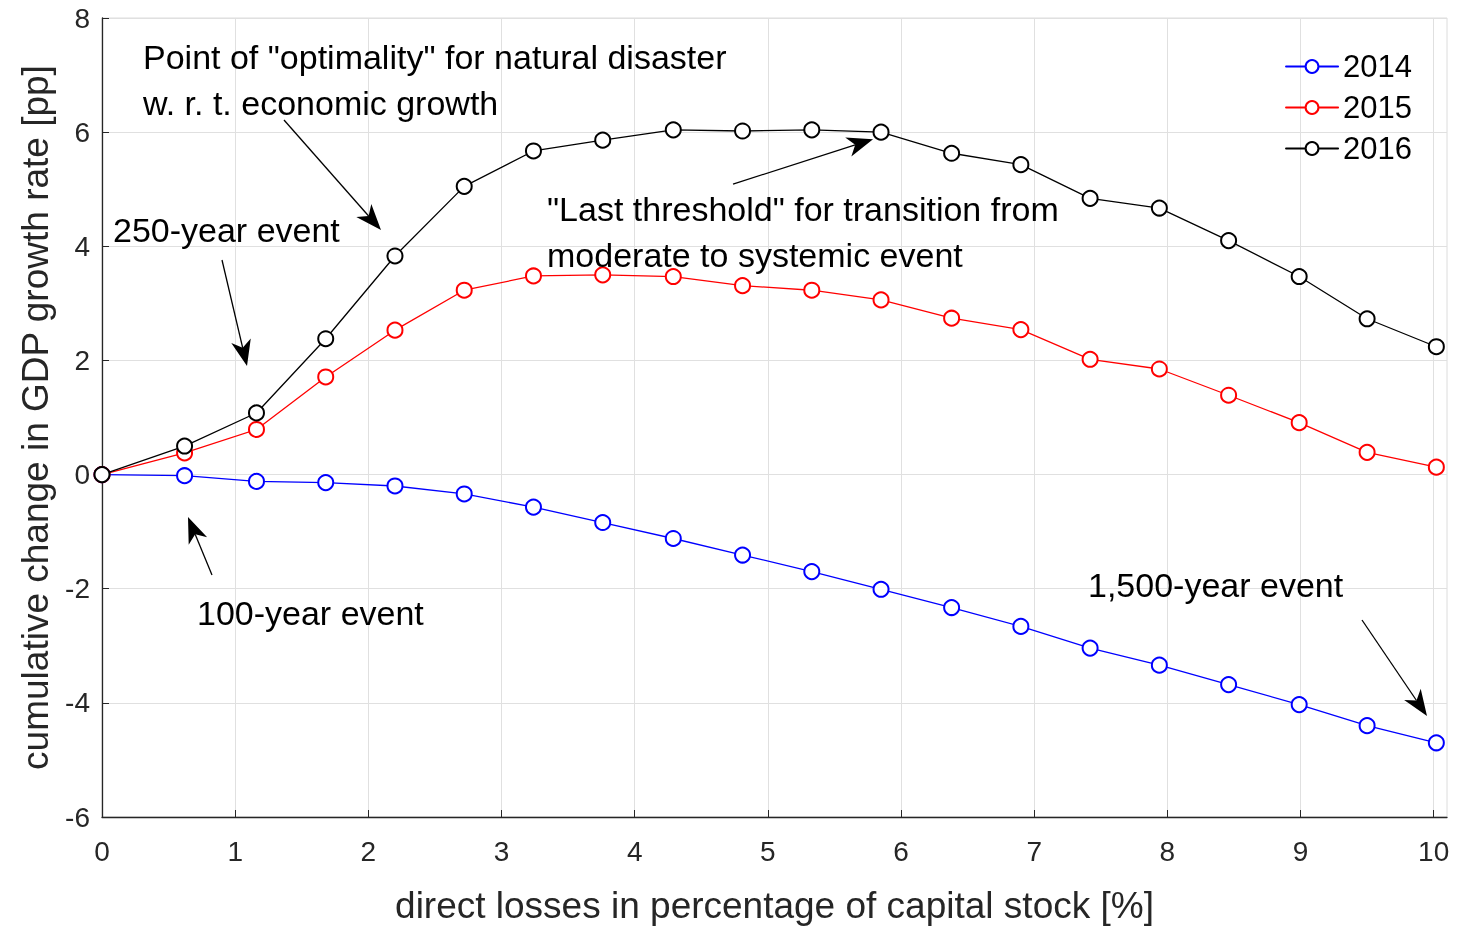  What do you see at coordinates (36, 417) in the screenshot?
I see `y-axis-title: cumulative change in GDP growth rate [pp]` at bounding box center [36, 417].